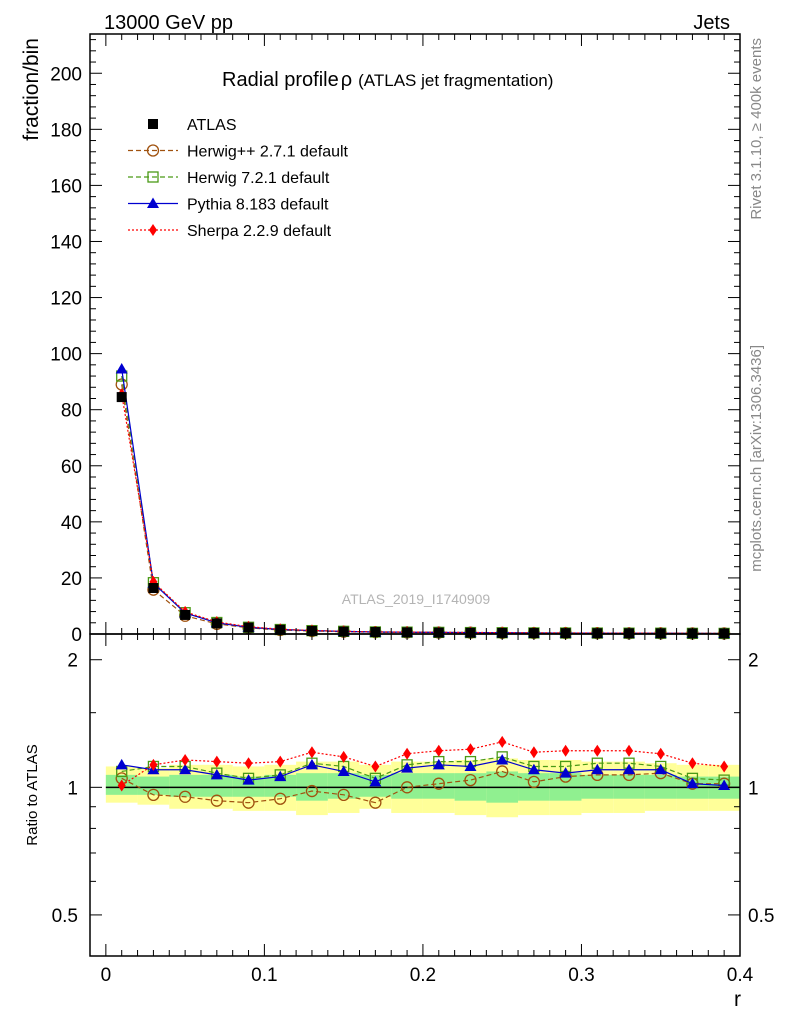 This screenshot has width=786, height=1024. Describe the element at coordinates (66, 186) in the screenshot. I see `ytick-label: 160` at that location.